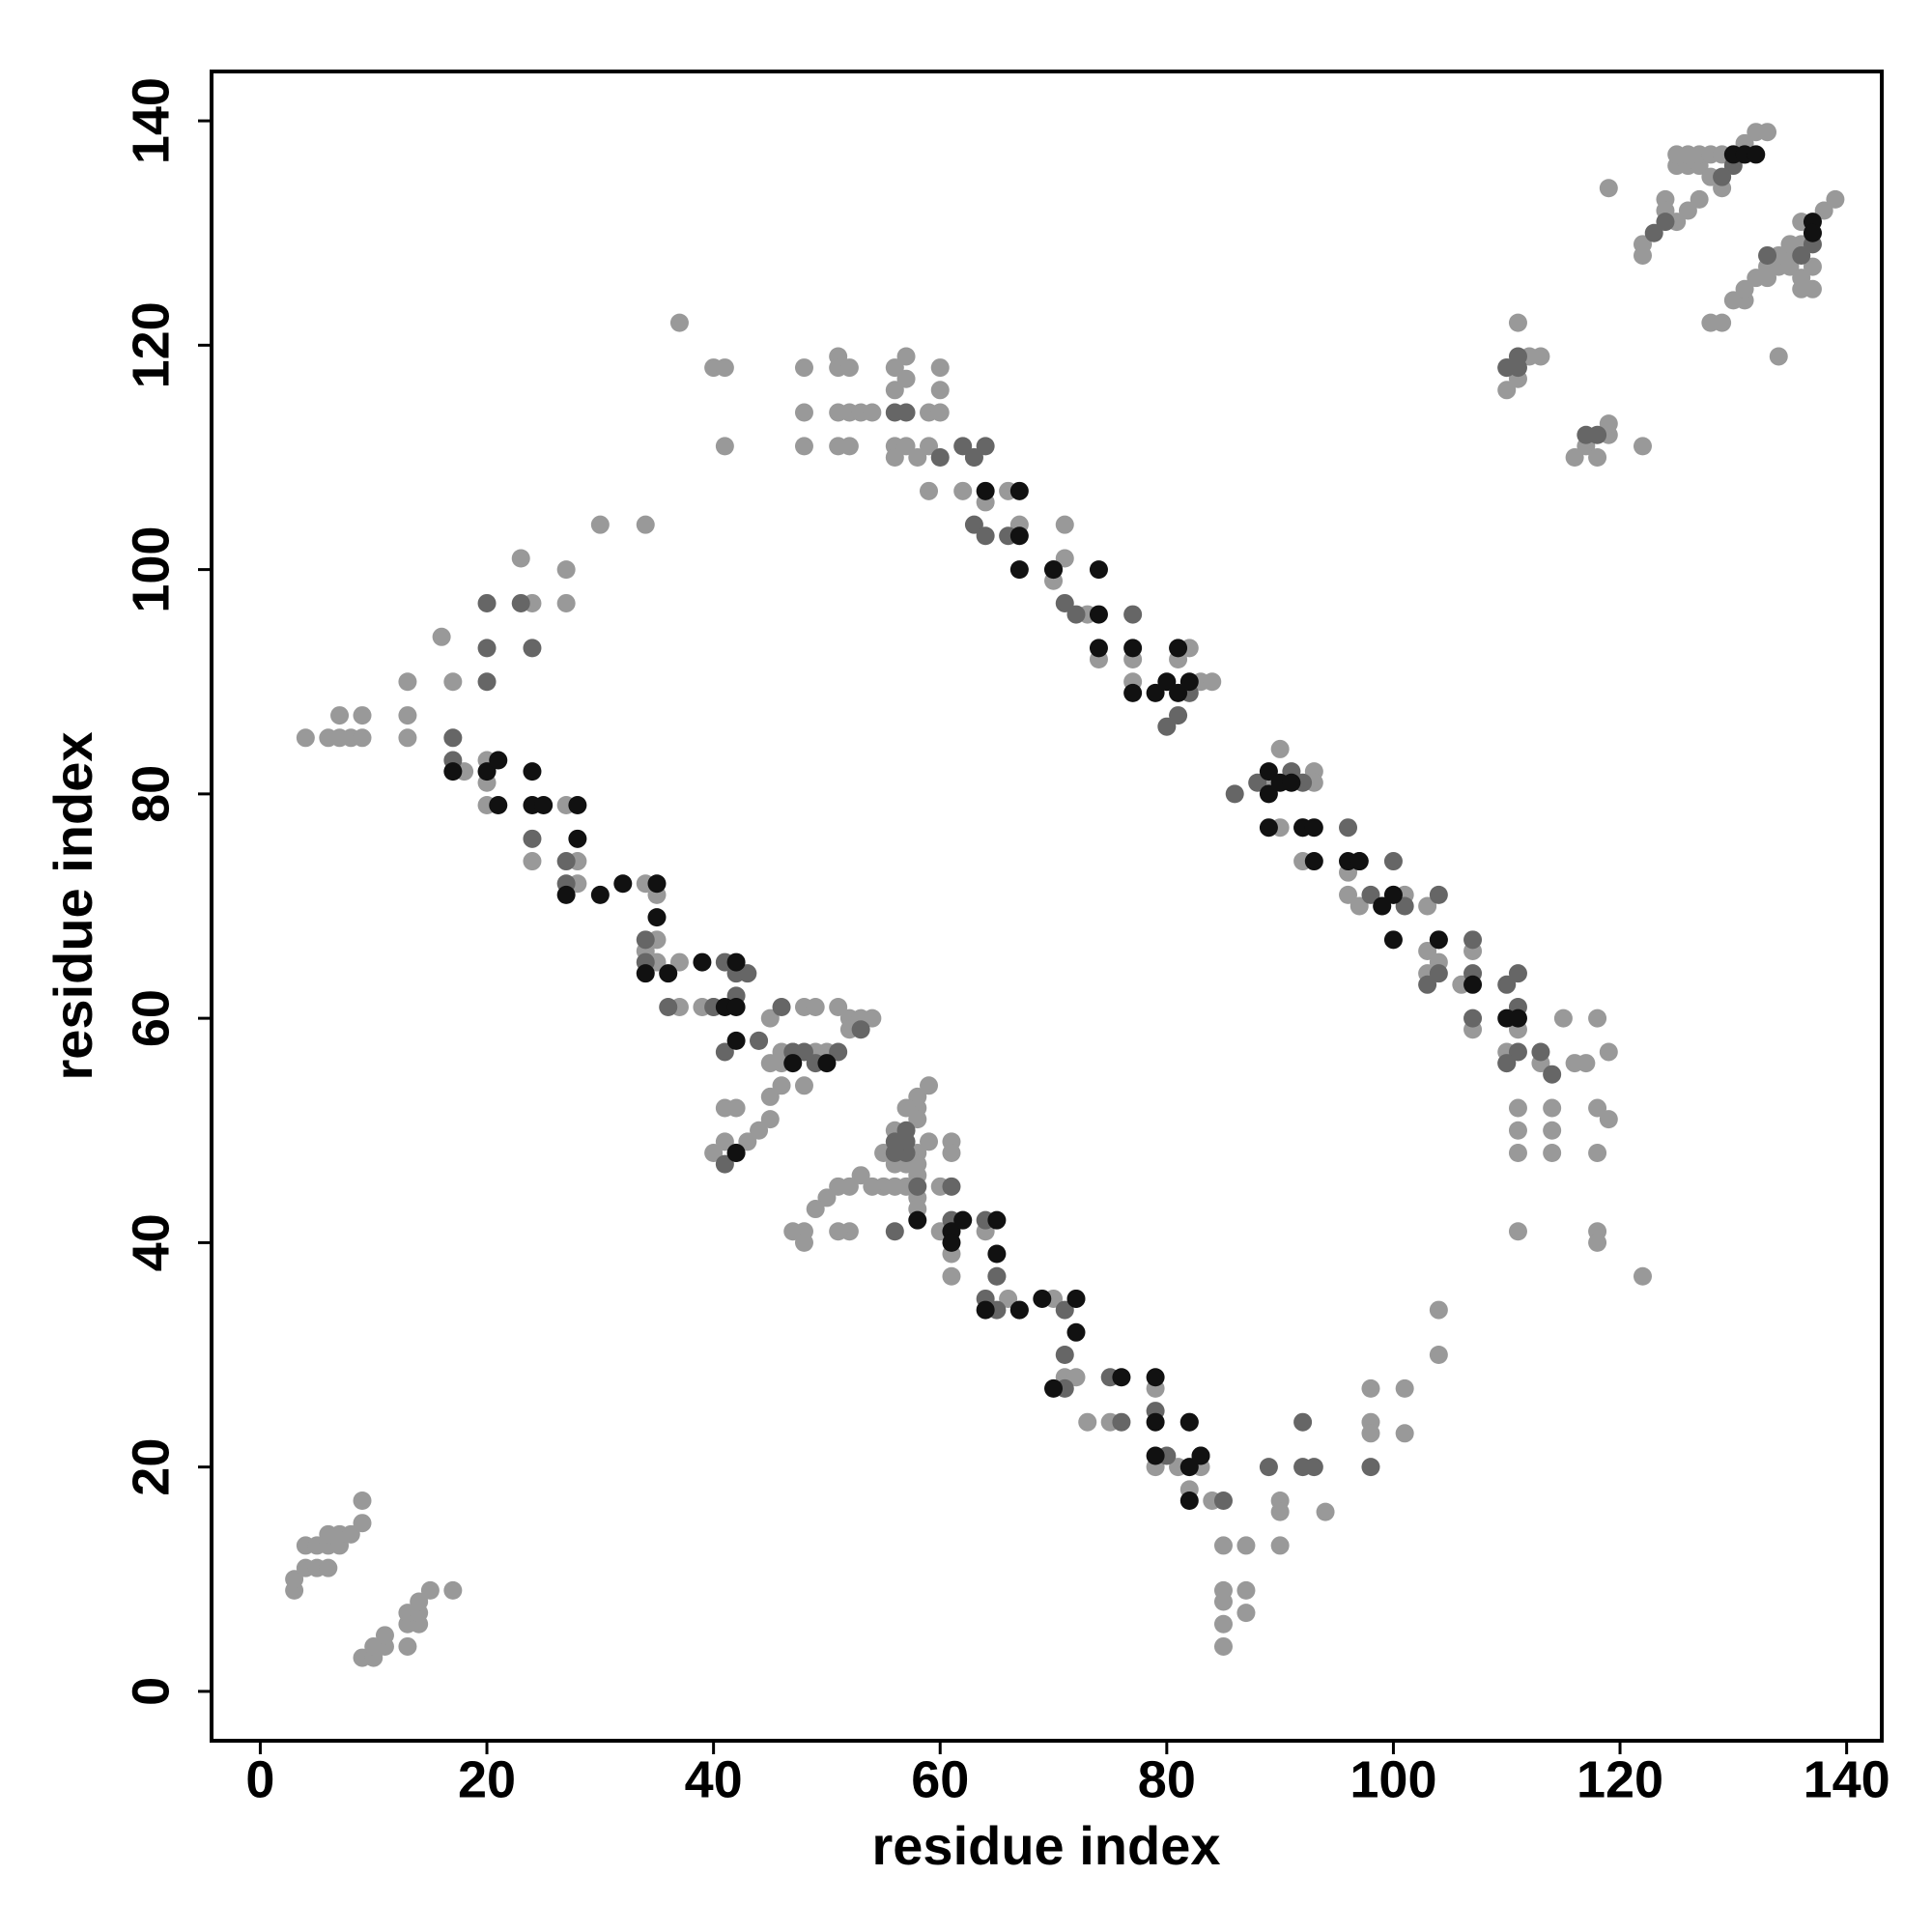 This screenshot has width=1932, height=1932. Describe the element at coordinates (73, 905) in the screenshot. I see `y-axis-title: residue index` at that location.